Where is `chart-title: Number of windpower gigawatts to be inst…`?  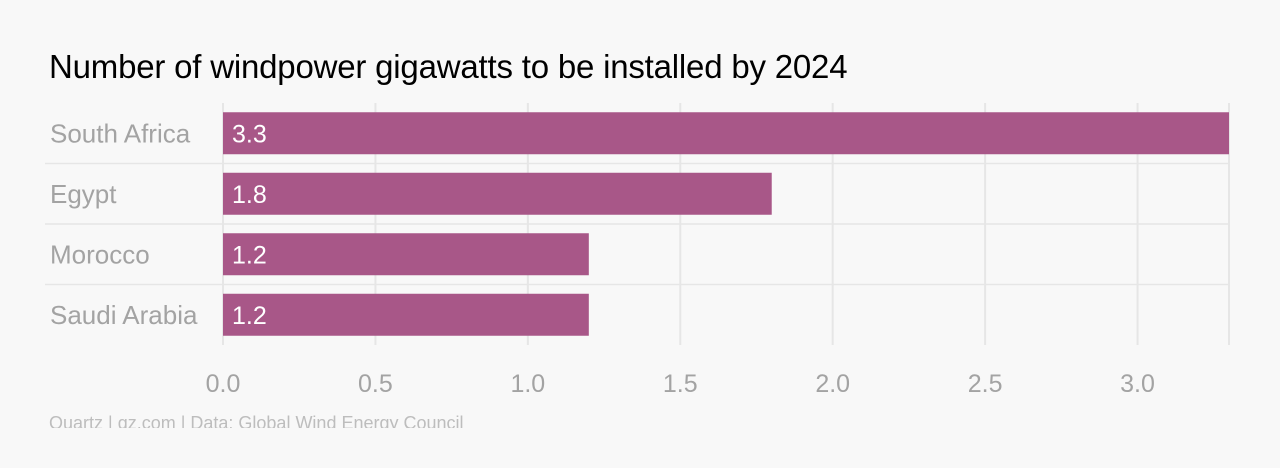
chart-title: Number of windpower gigawatts to be inst… is located at coordinates (448, 66).